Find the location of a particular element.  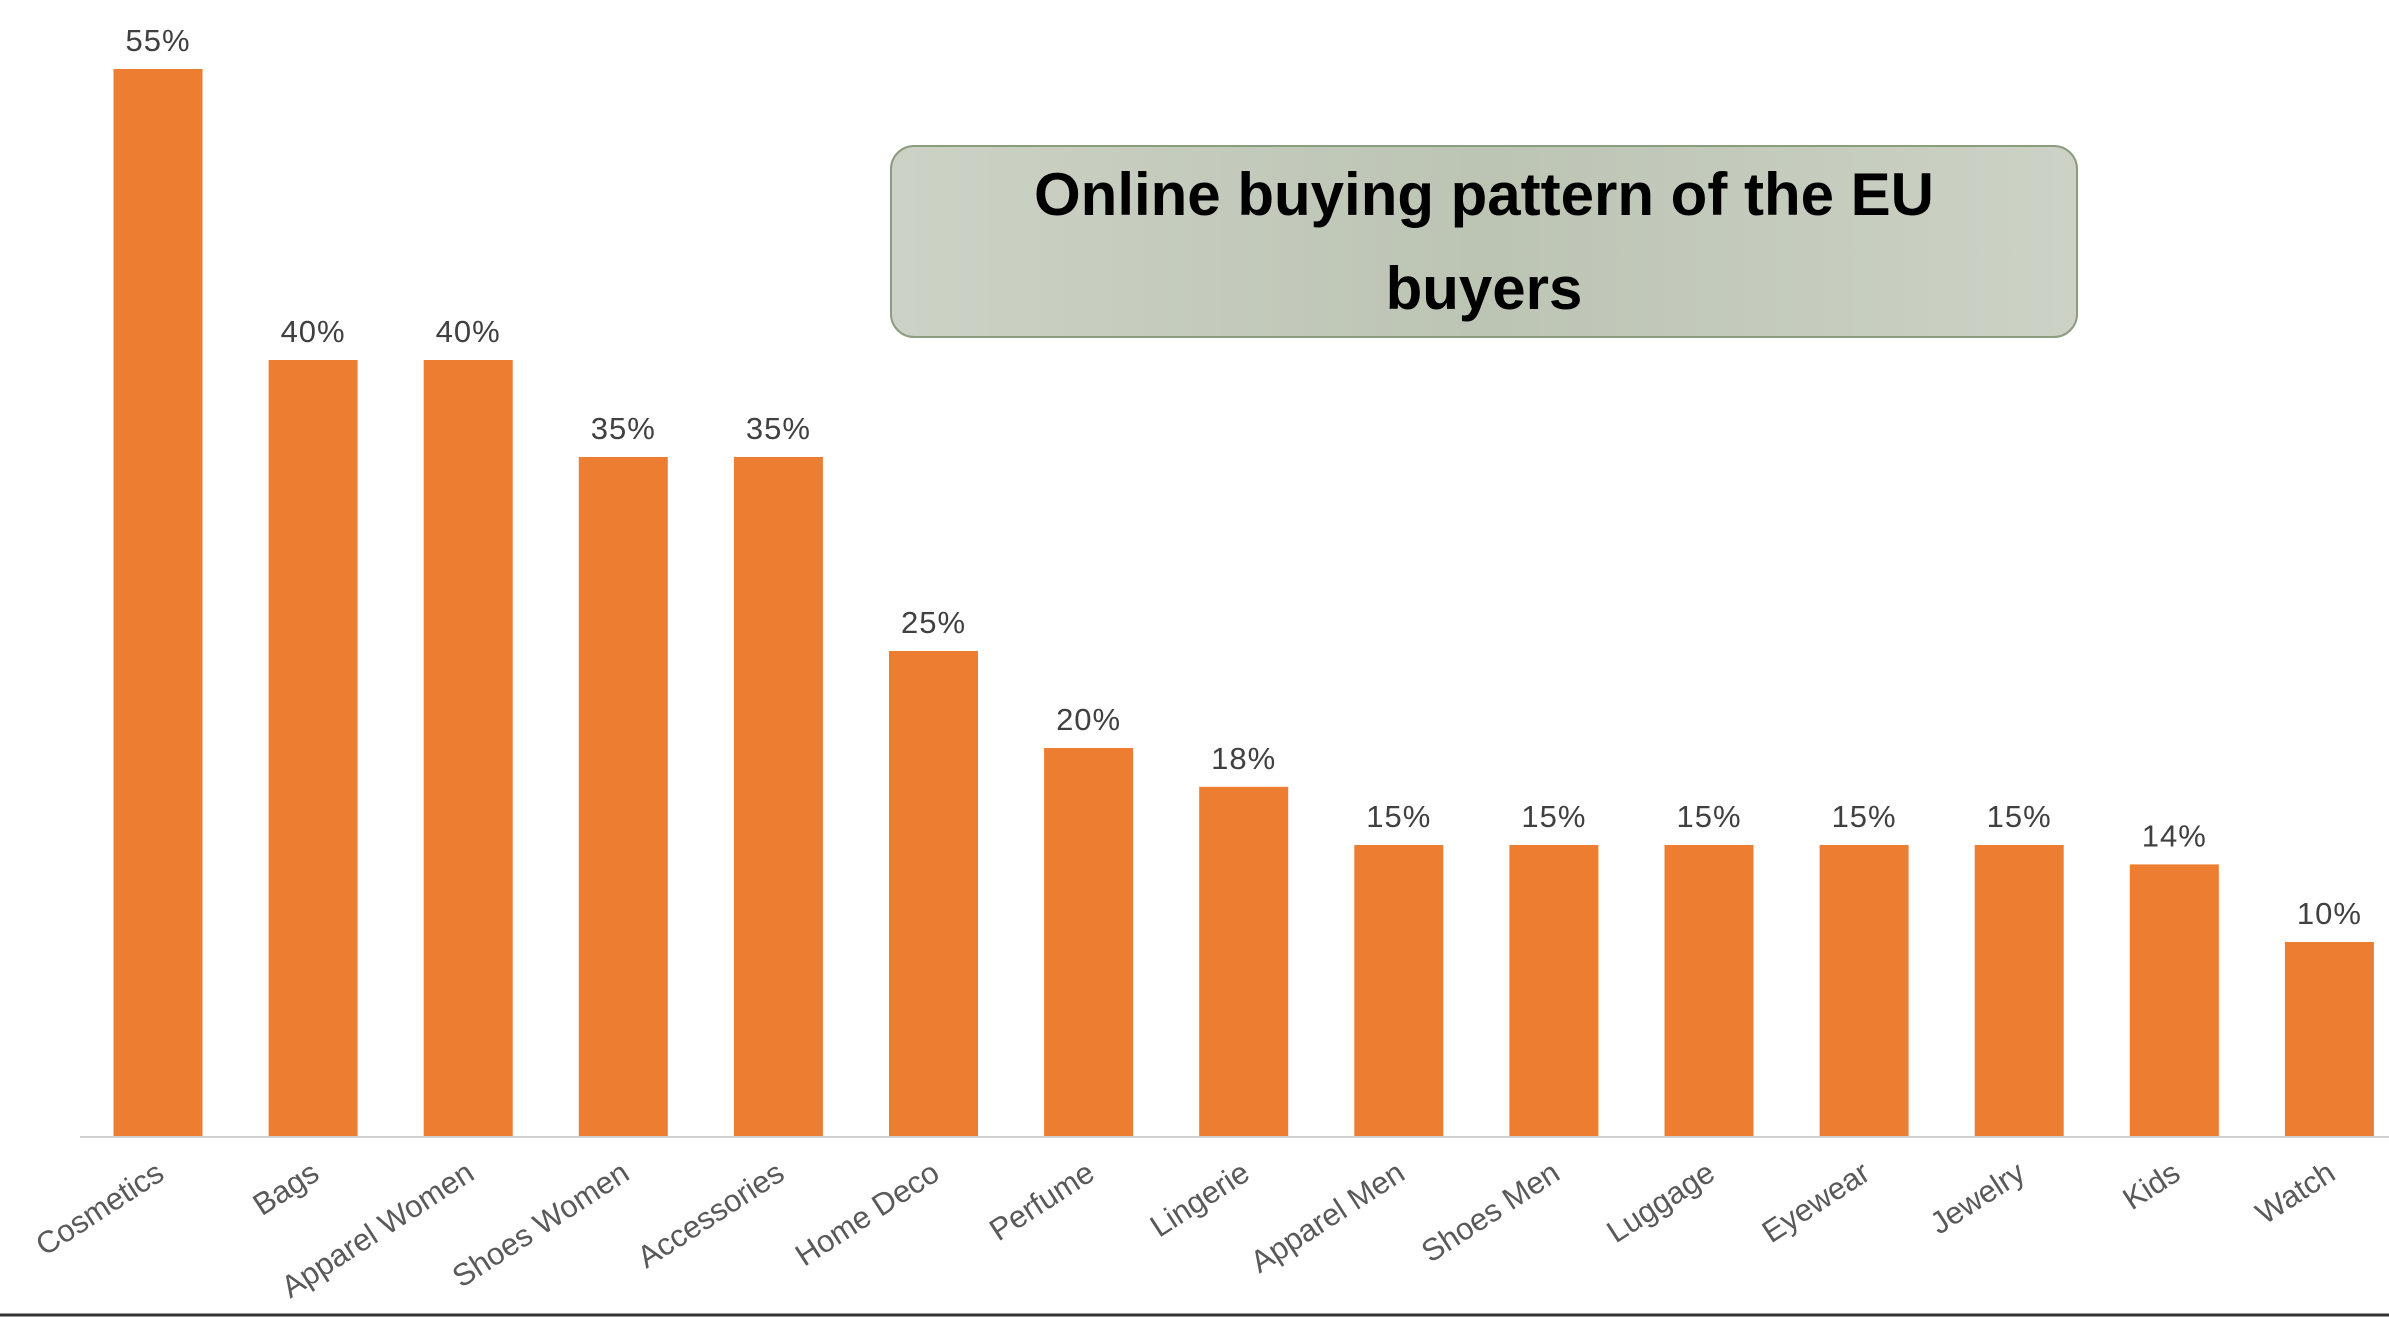

title-box: Online buying pattern of the EU buyers is located at coordinates (1484, 241).